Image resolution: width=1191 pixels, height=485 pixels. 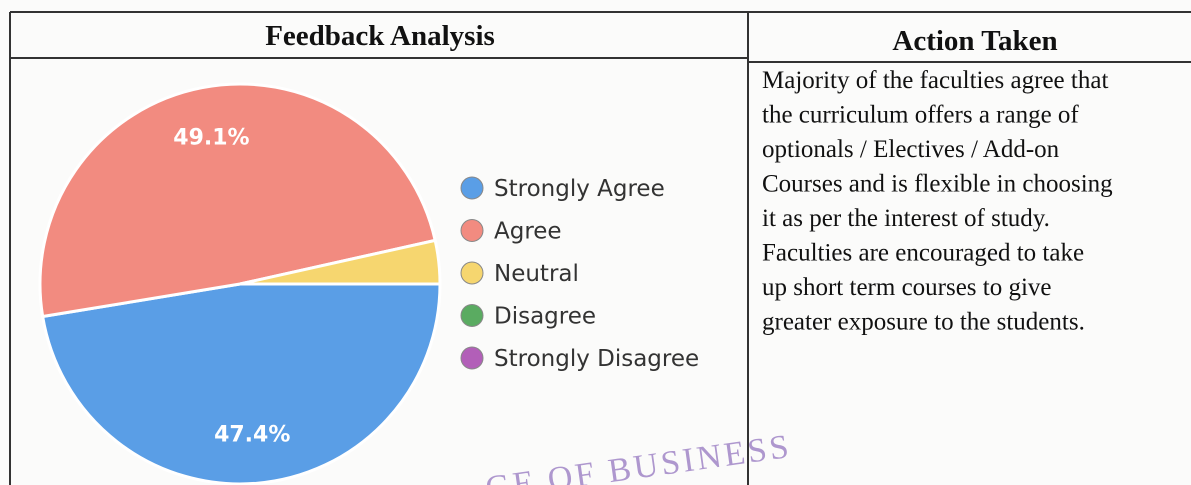 I want to click on header: Action Taken, so click(x=974, y=41).